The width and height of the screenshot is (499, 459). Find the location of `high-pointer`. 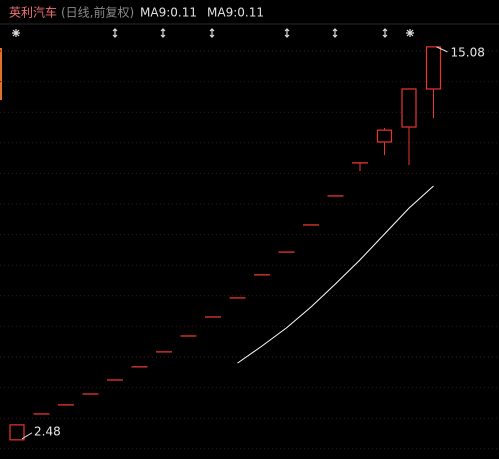

high-pointer is located at coordinates (442, 49).